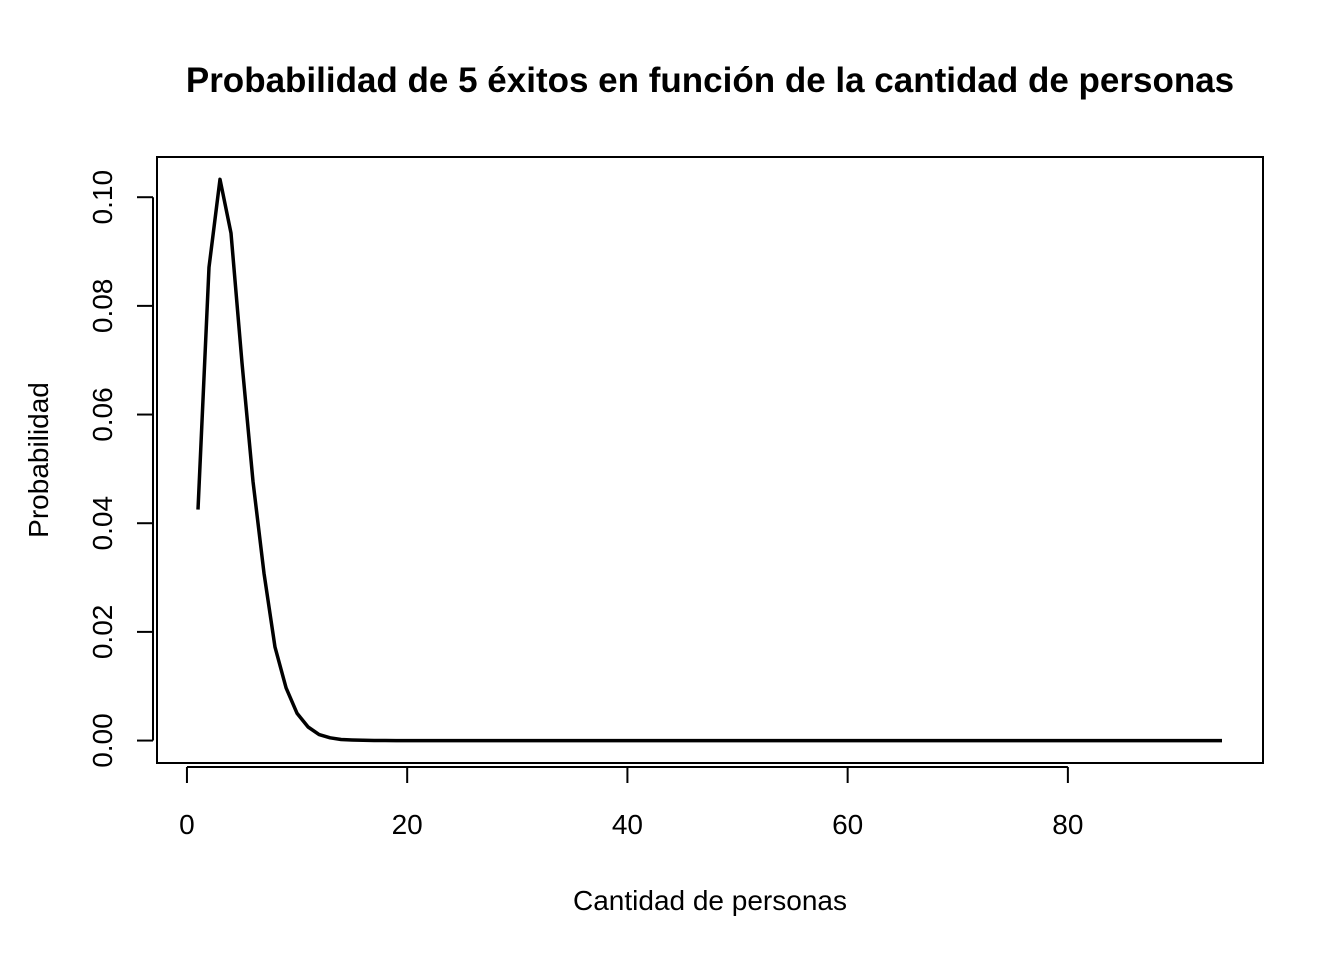 The height and width of the screenshot is (965, 1344). What do you see at coordinates (847, 824) in the screenshot?
I see `x-tick-label: 60` at bounding box center [847, 824].